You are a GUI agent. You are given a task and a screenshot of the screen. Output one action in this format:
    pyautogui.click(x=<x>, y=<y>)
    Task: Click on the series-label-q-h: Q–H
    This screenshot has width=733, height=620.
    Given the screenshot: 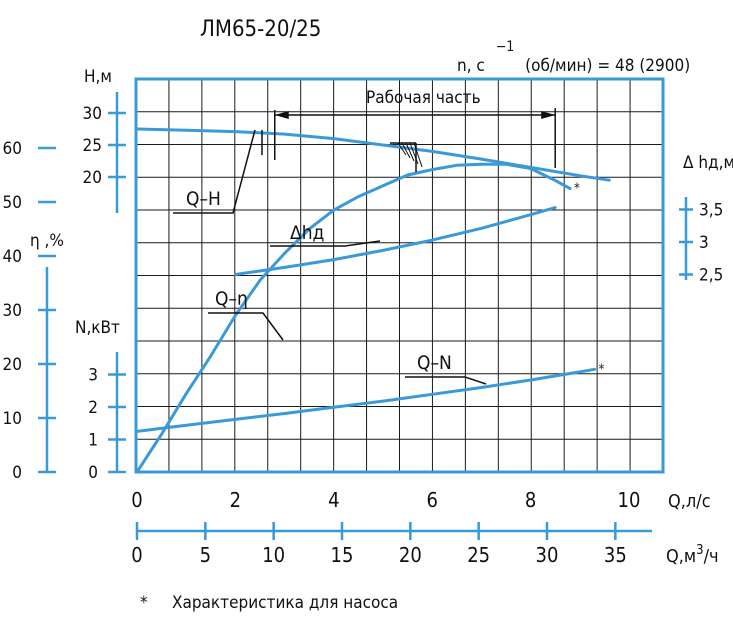 What is the action you would take?
    pyautogui.click(x=203, y=199)
    